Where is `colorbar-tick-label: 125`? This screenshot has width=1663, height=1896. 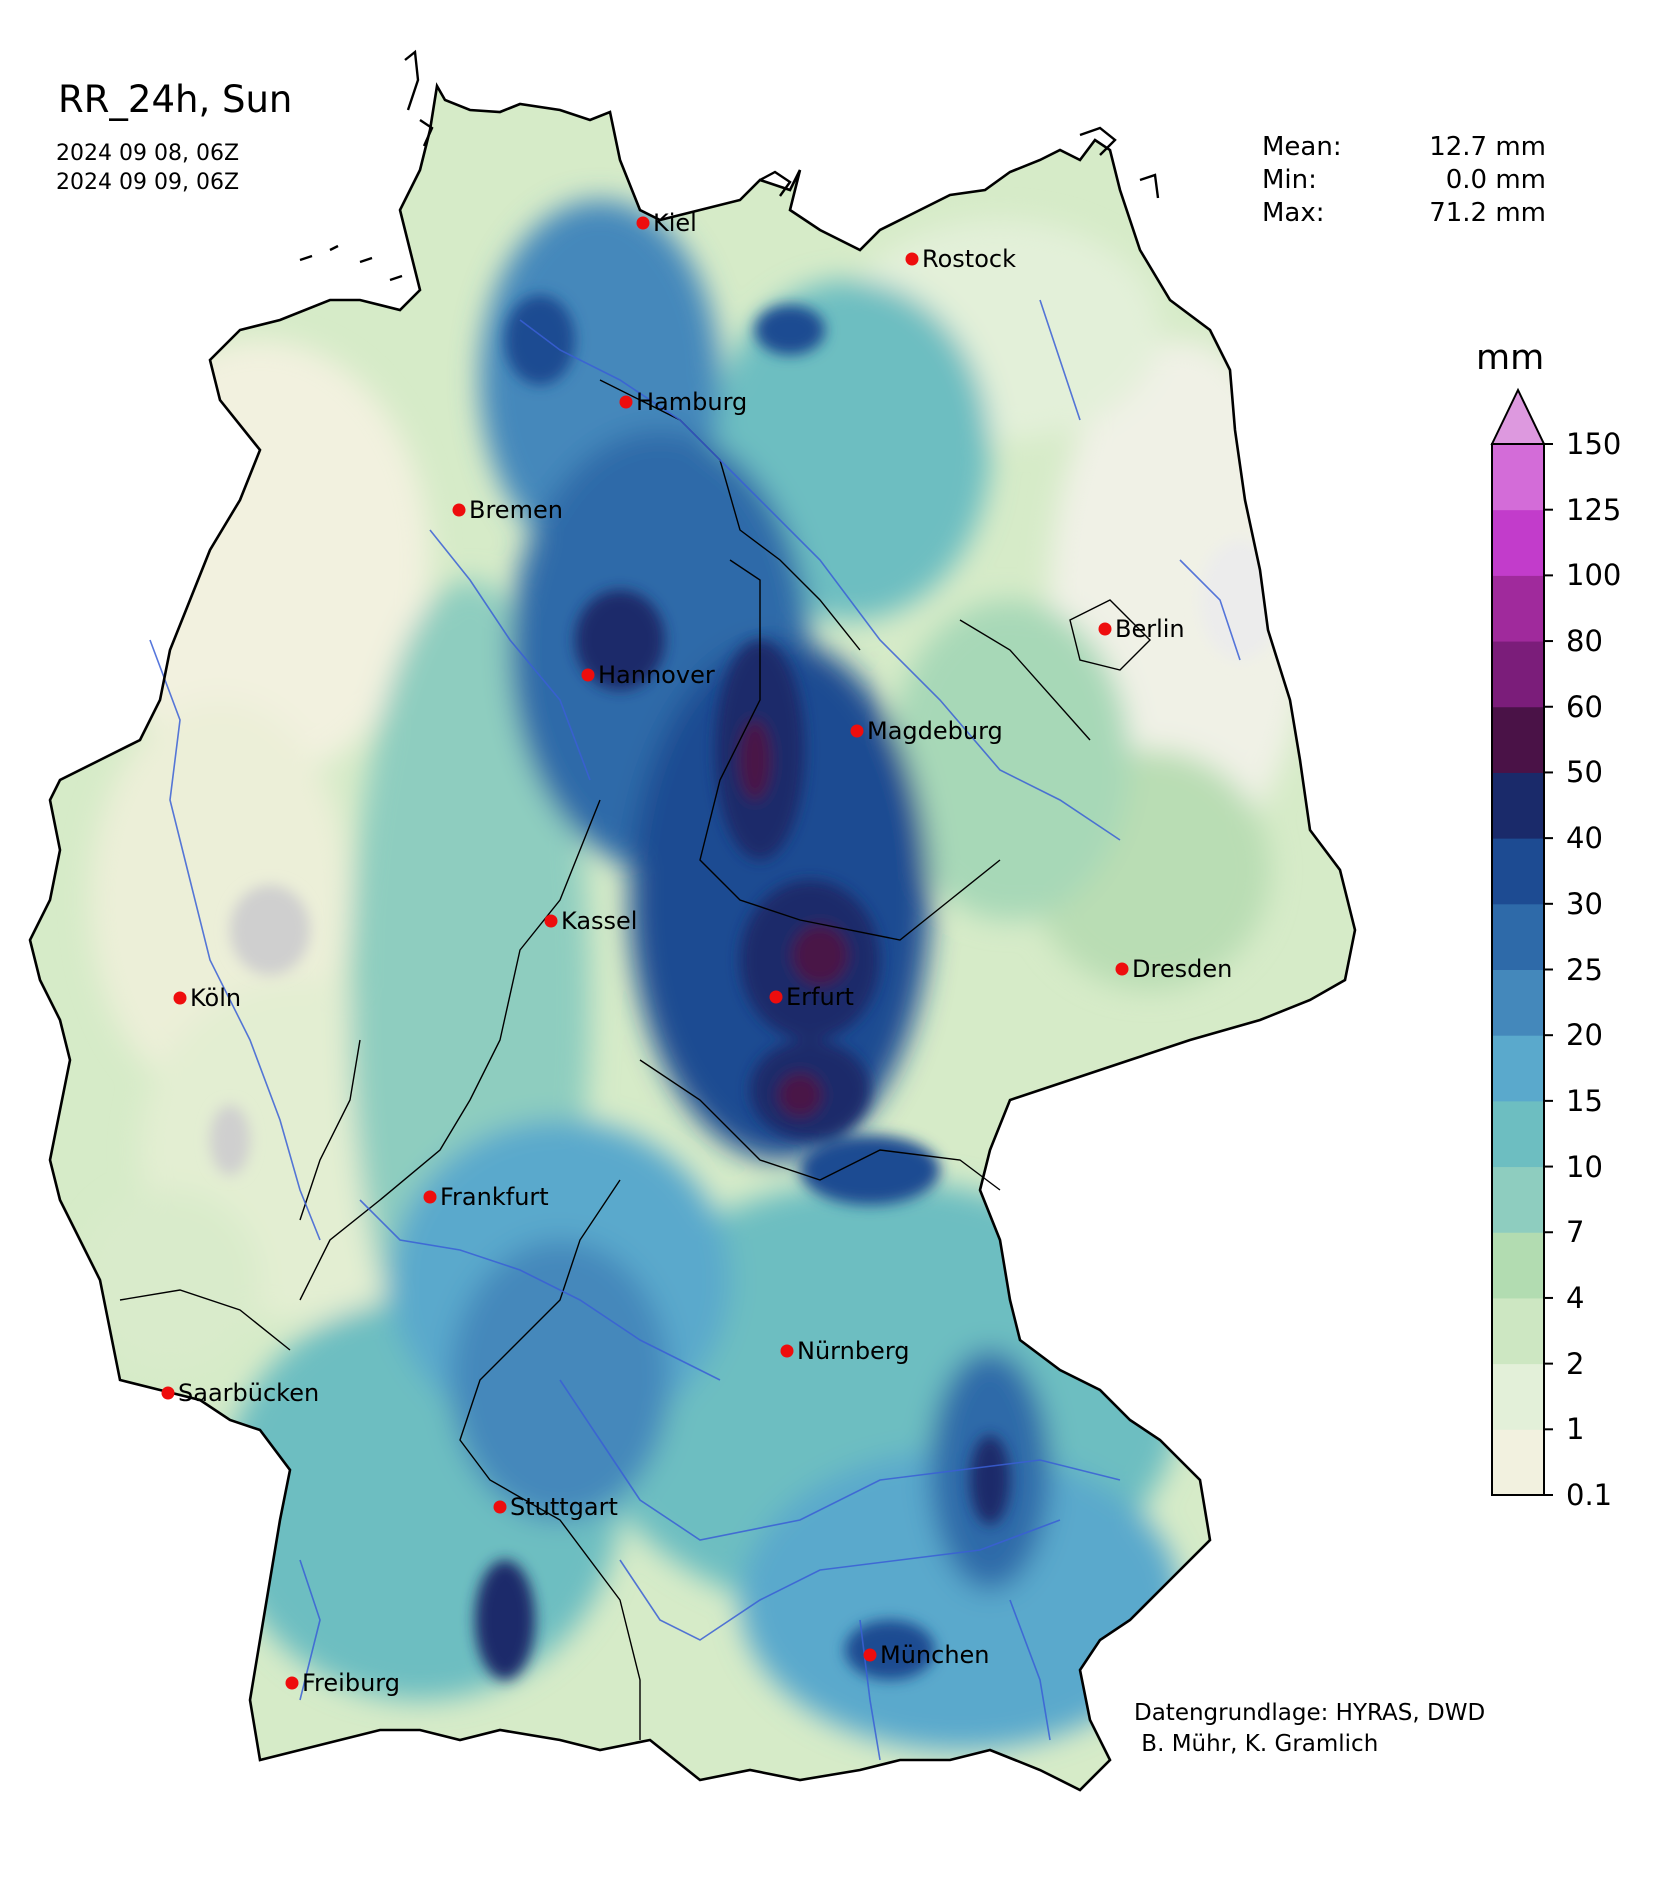 colorbar-tick-label: 125 is located at coordinates (1594, 509).